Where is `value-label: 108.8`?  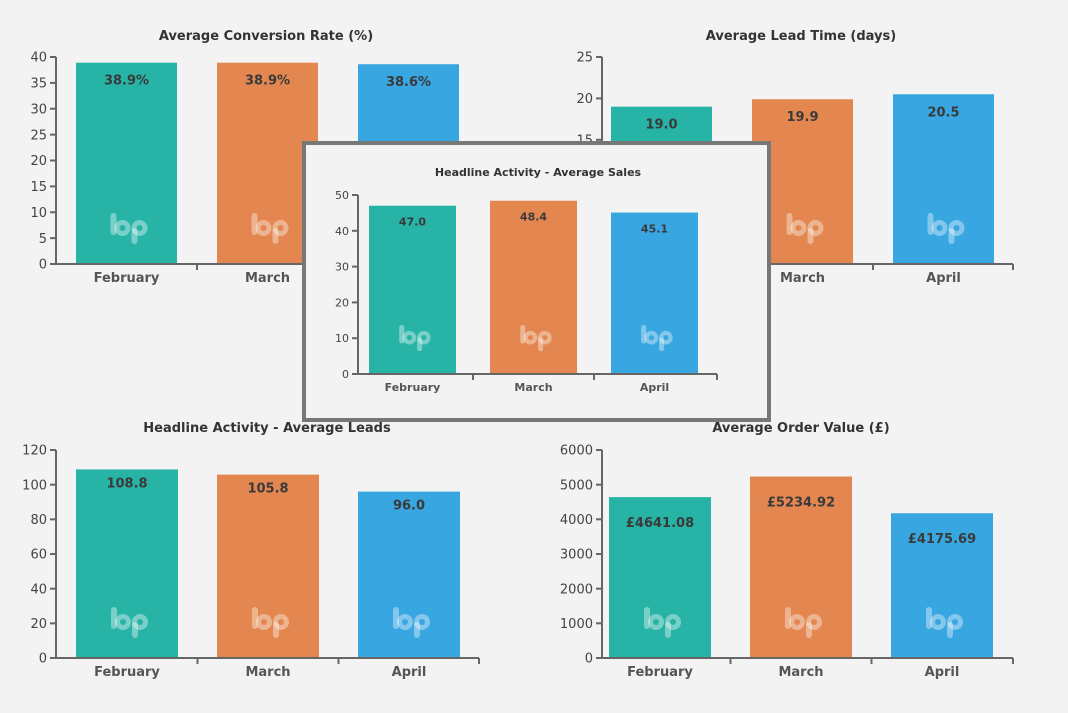
value-label: 108.8 is located at coordinates (126, 483).